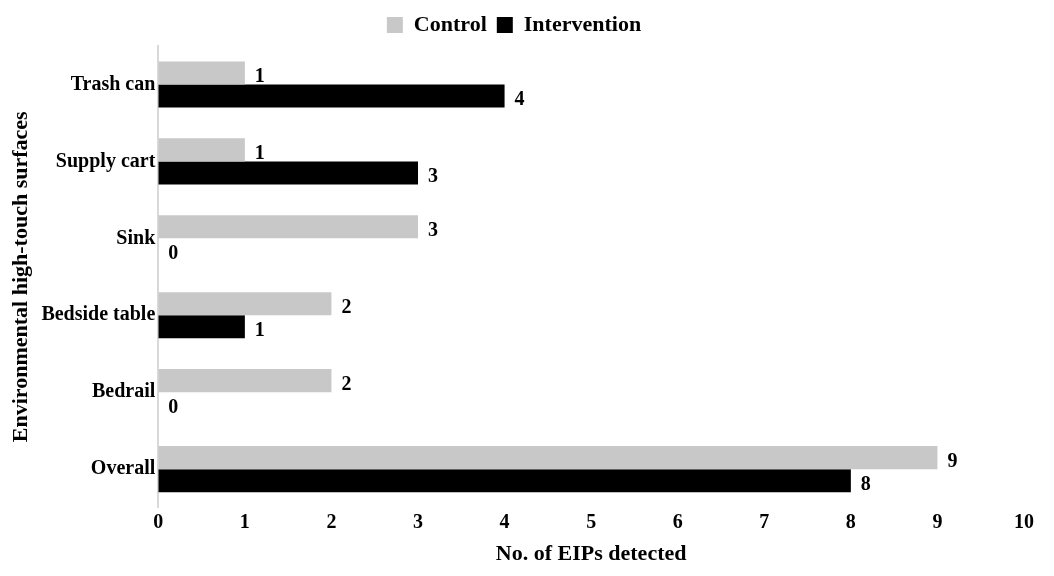 The image size is (1054, 576). I want to click on y-axis-title: Environmental high-touch surfaces, so click(19, 276).